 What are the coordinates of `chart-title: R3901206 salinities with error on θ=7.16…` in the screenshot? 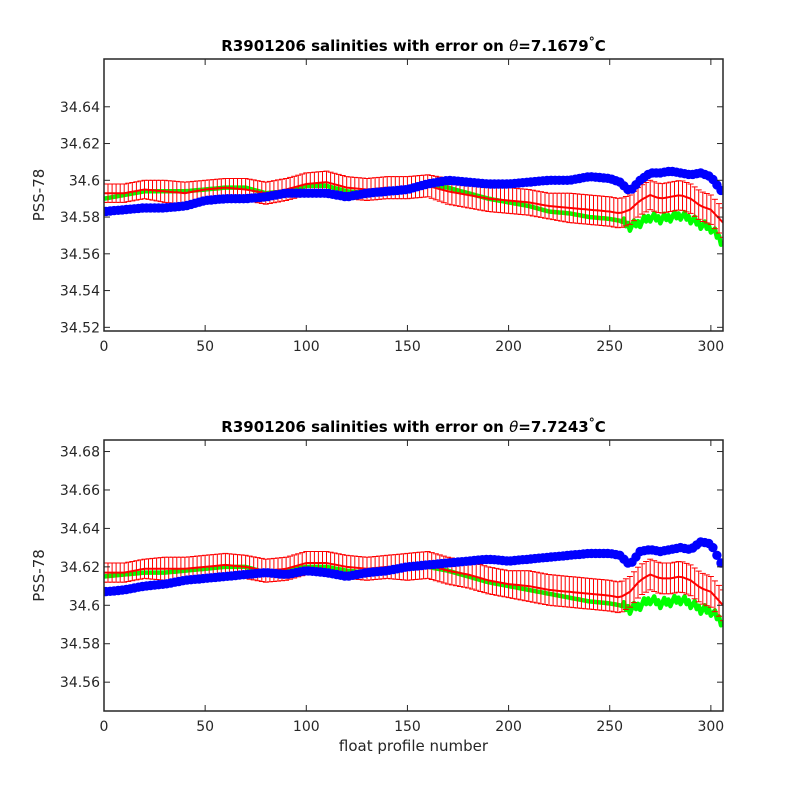 It's located at (413, 45).